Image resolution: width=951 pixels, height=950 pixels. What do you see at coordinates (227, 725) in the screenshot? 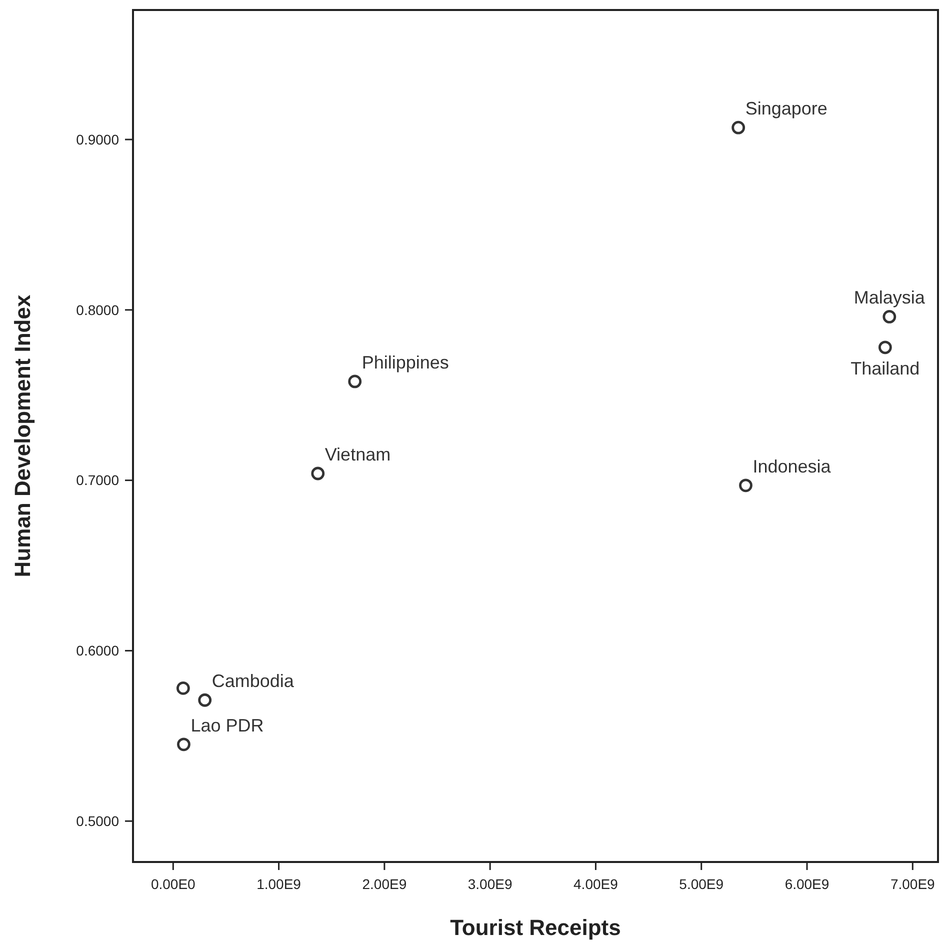
I see `annotation: Lao PDR` at bounding box center [227, 725].